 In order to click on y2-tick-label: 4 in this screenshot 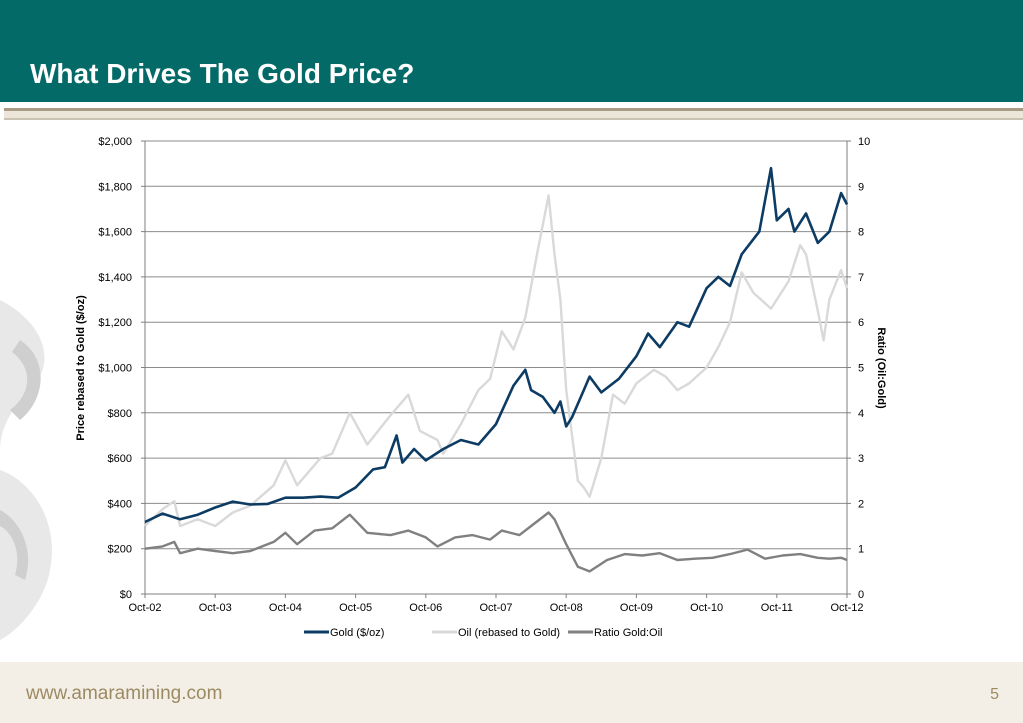, I will do `click(861, 414)`.